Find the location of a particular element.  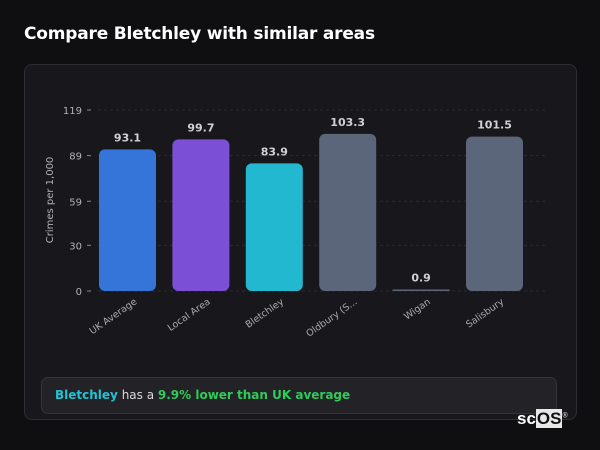

data-label: 101.5 is located at coordinates (494, 125).